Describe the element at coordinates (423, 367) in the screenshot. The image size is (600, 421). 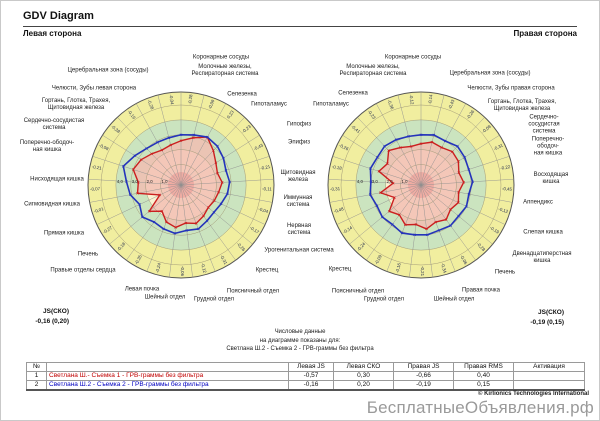
I see `table-header-cell: Правая JS` at that location.